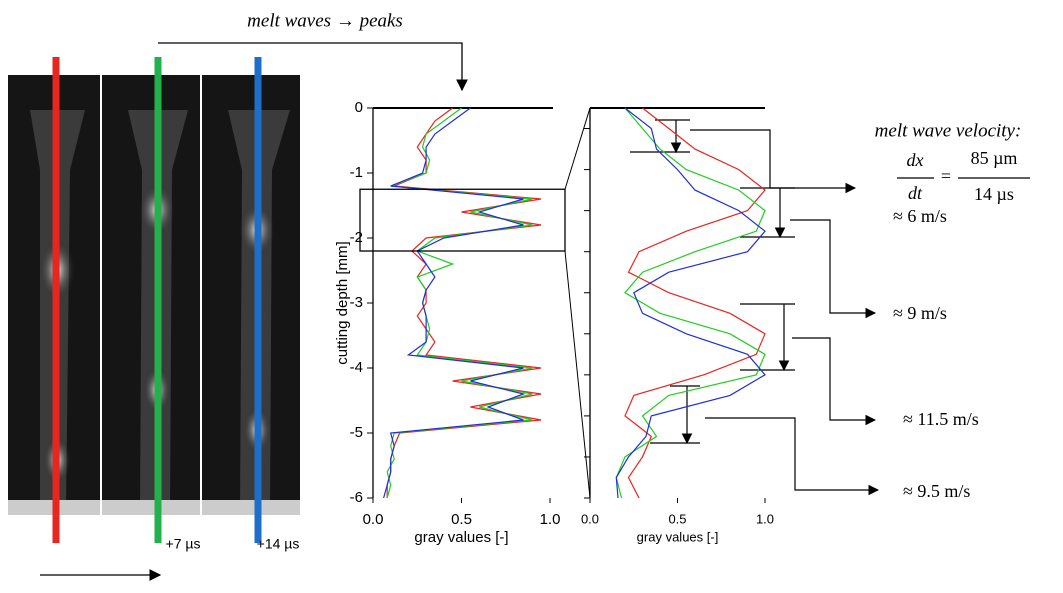 The image size is (1063, 593). I want to click on y-tick-label: -6, so click(356, 497).